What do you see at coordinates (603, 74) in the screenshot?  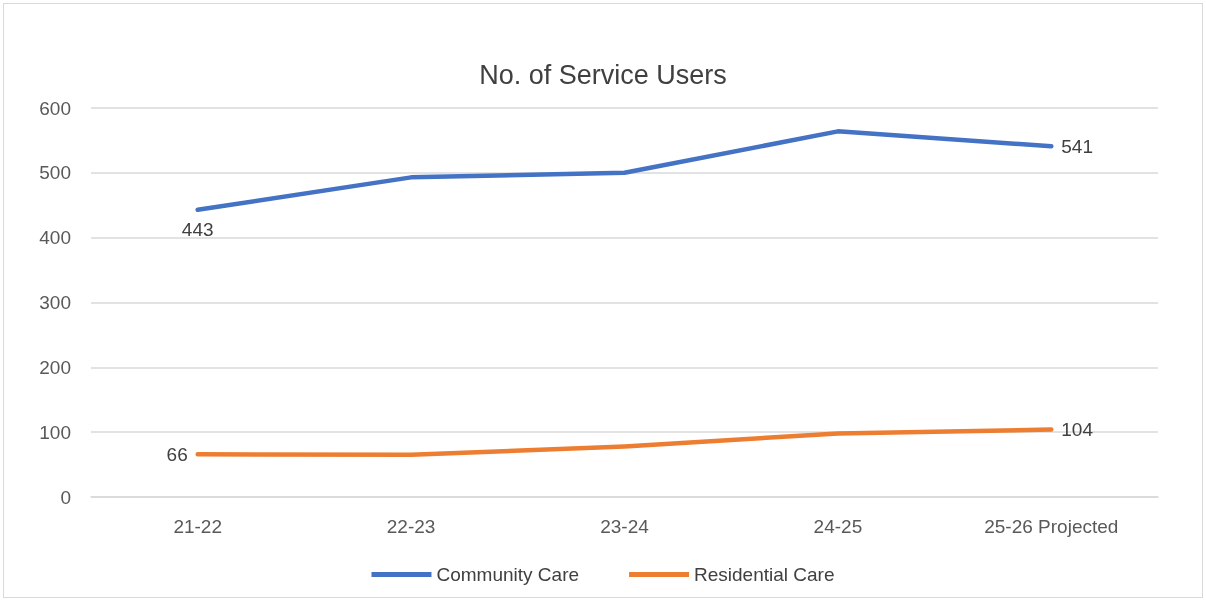 I see `chart-title: No. of Service Users` at bounding box center [603, 74].